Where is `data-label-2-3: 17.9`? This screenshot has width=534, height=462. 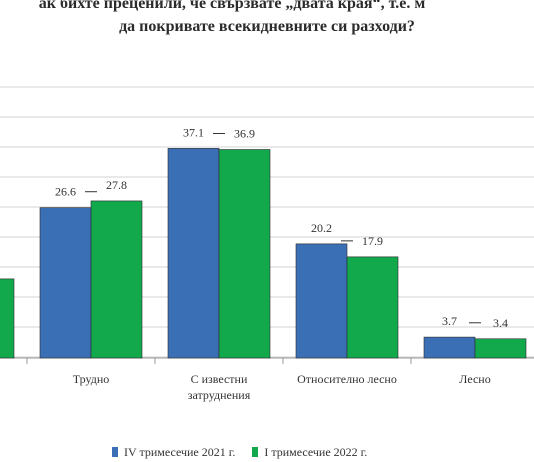
data-label-2-3: 17.9 is located at coordinates (372, 241).